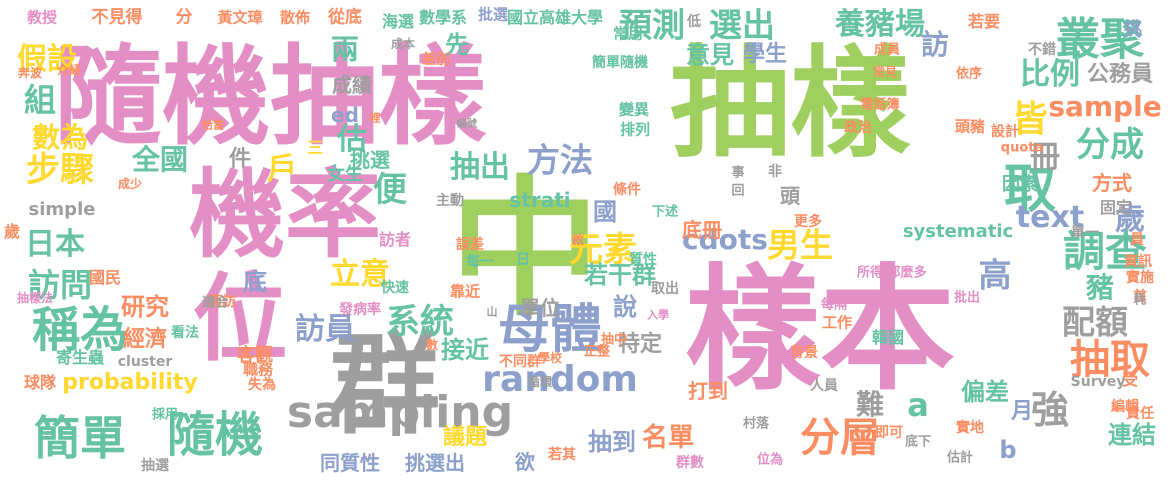 This screenshot has height=482, width=1175. I want to click on cloud-word: 條件, so click(627, 190).